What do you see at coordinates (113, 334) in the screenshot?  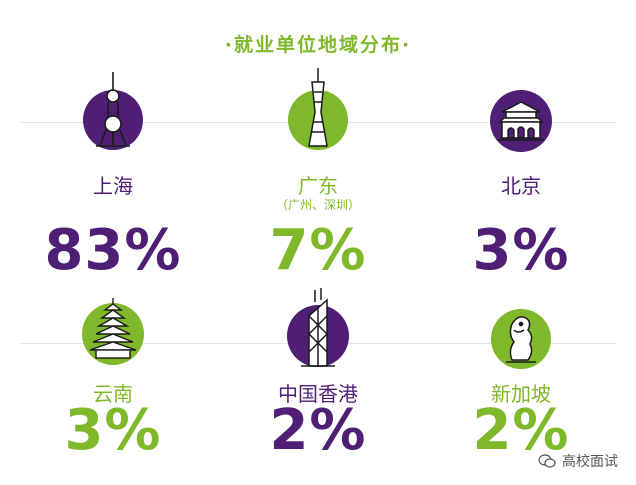 I see `pagoda-icon` at bounding box center [113, 334].